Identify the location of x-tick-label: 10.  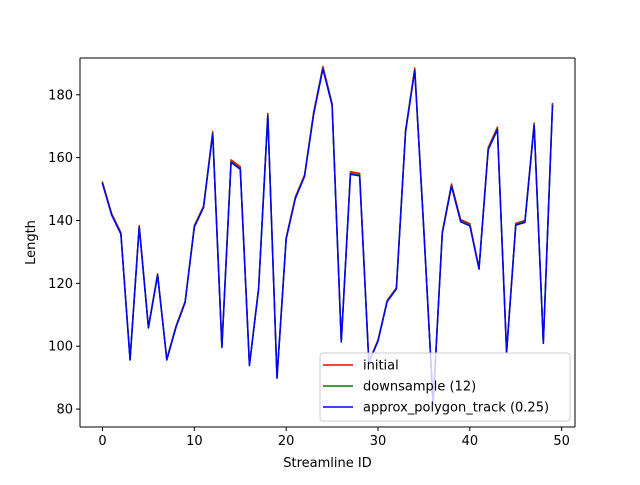
(194, 441).